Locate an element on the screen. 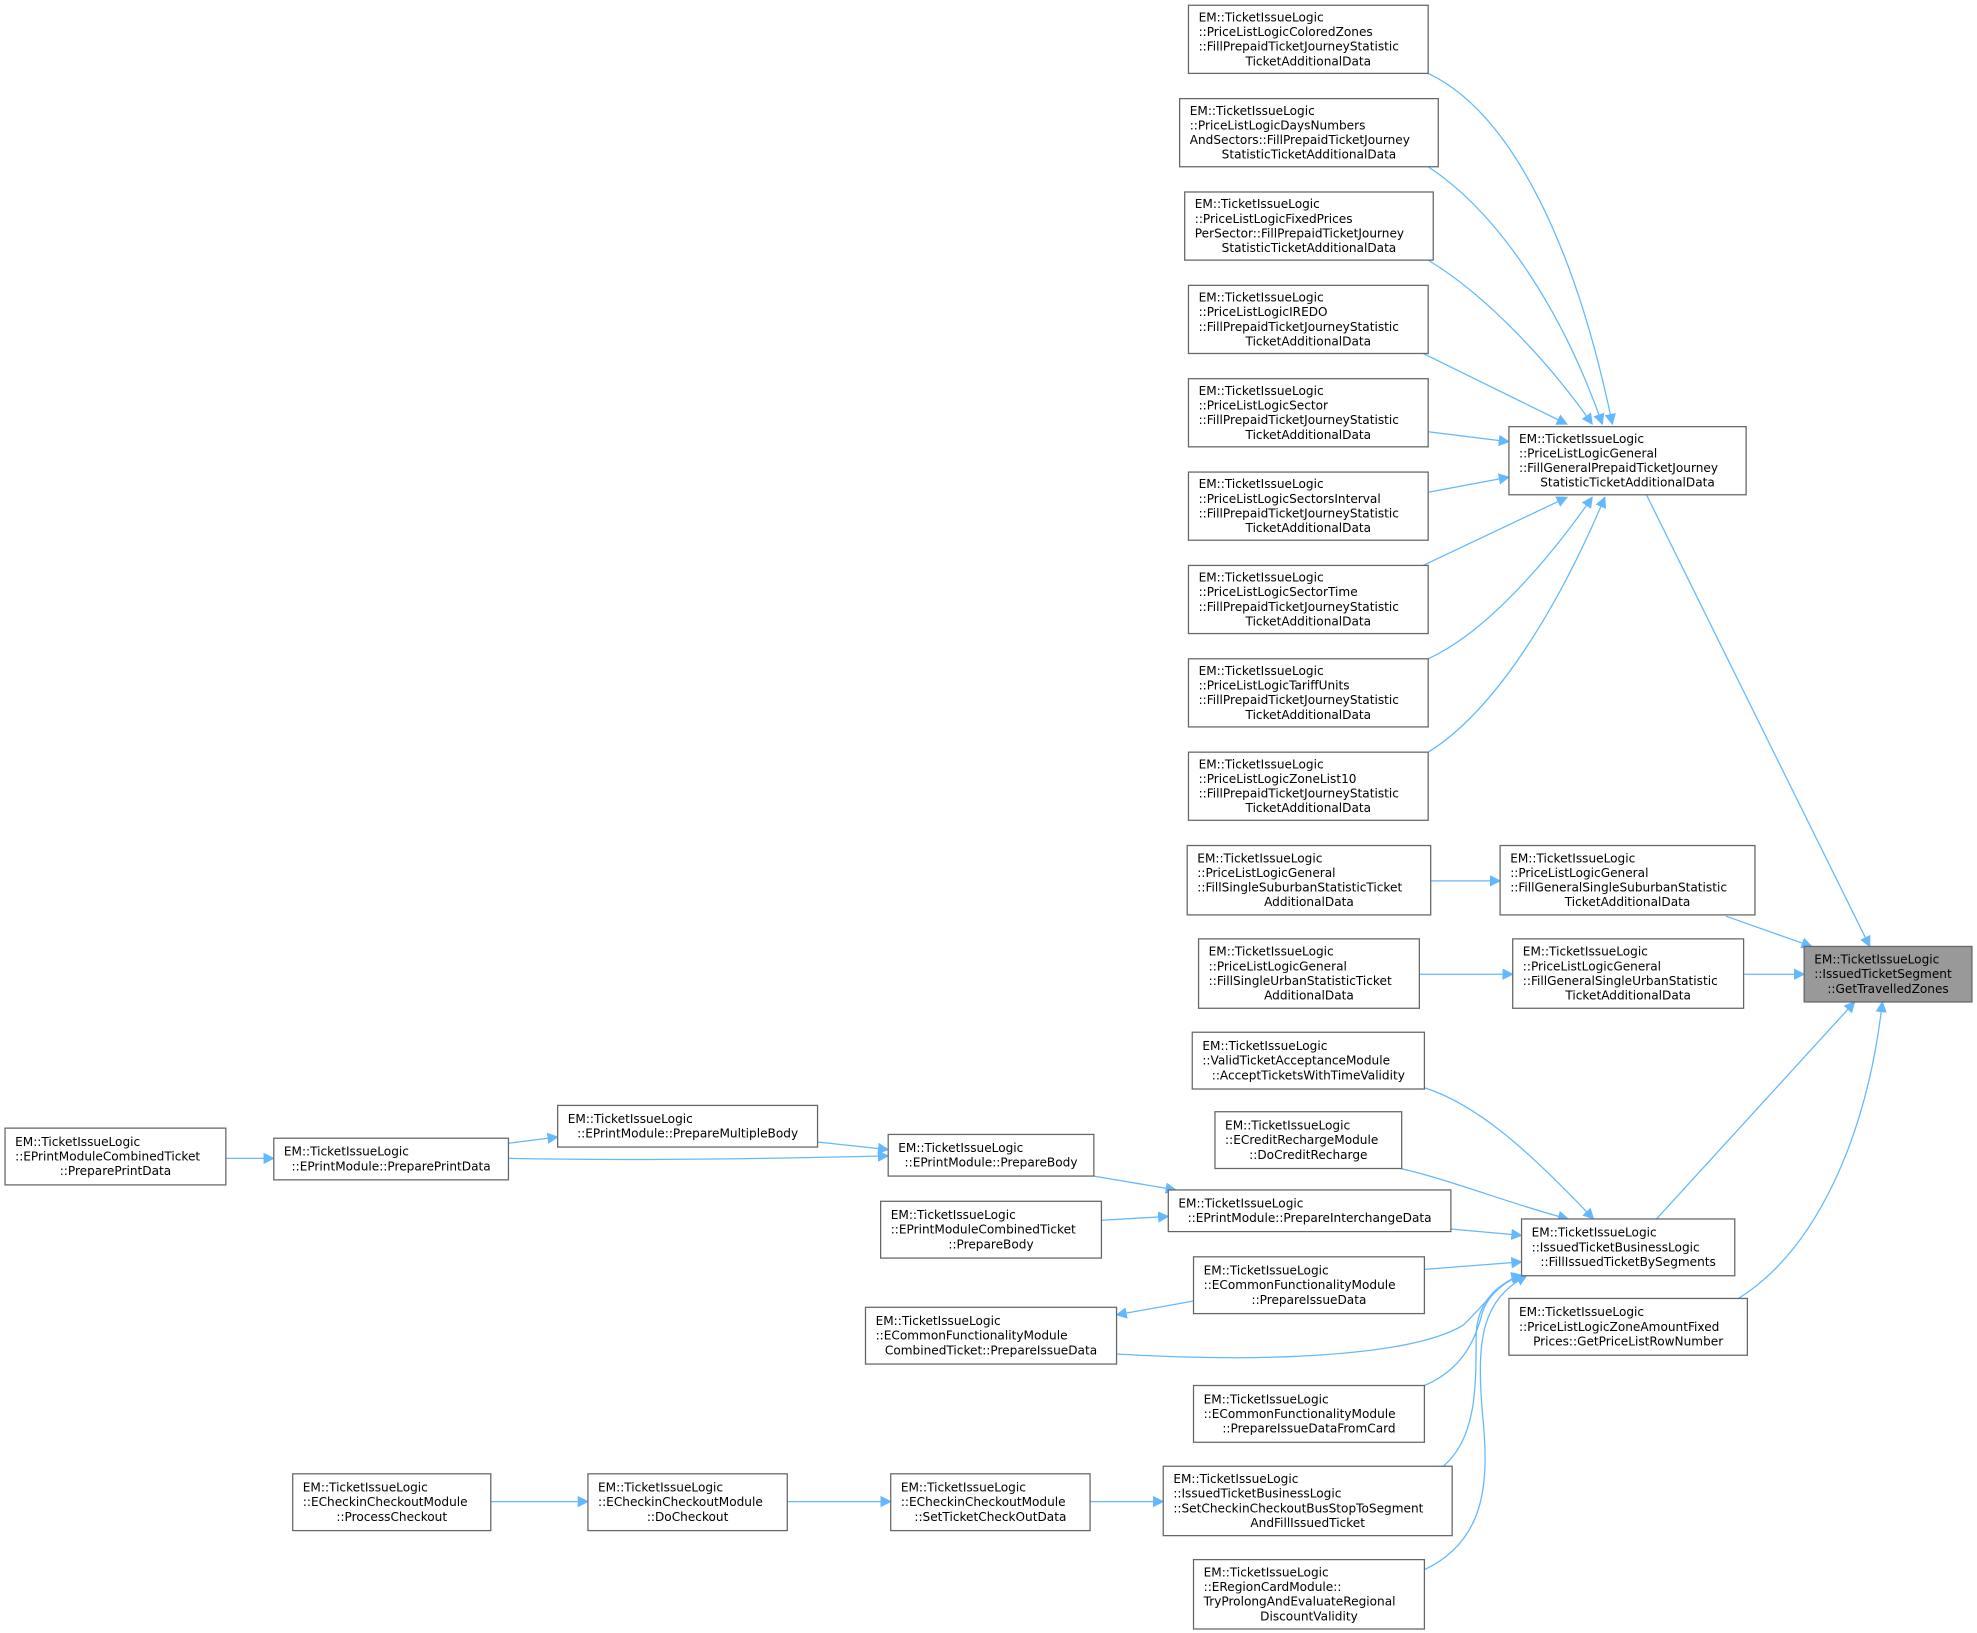  node-label-line: ::PrepareIssueDataFromCard is located at coordinates (1308, 1429).